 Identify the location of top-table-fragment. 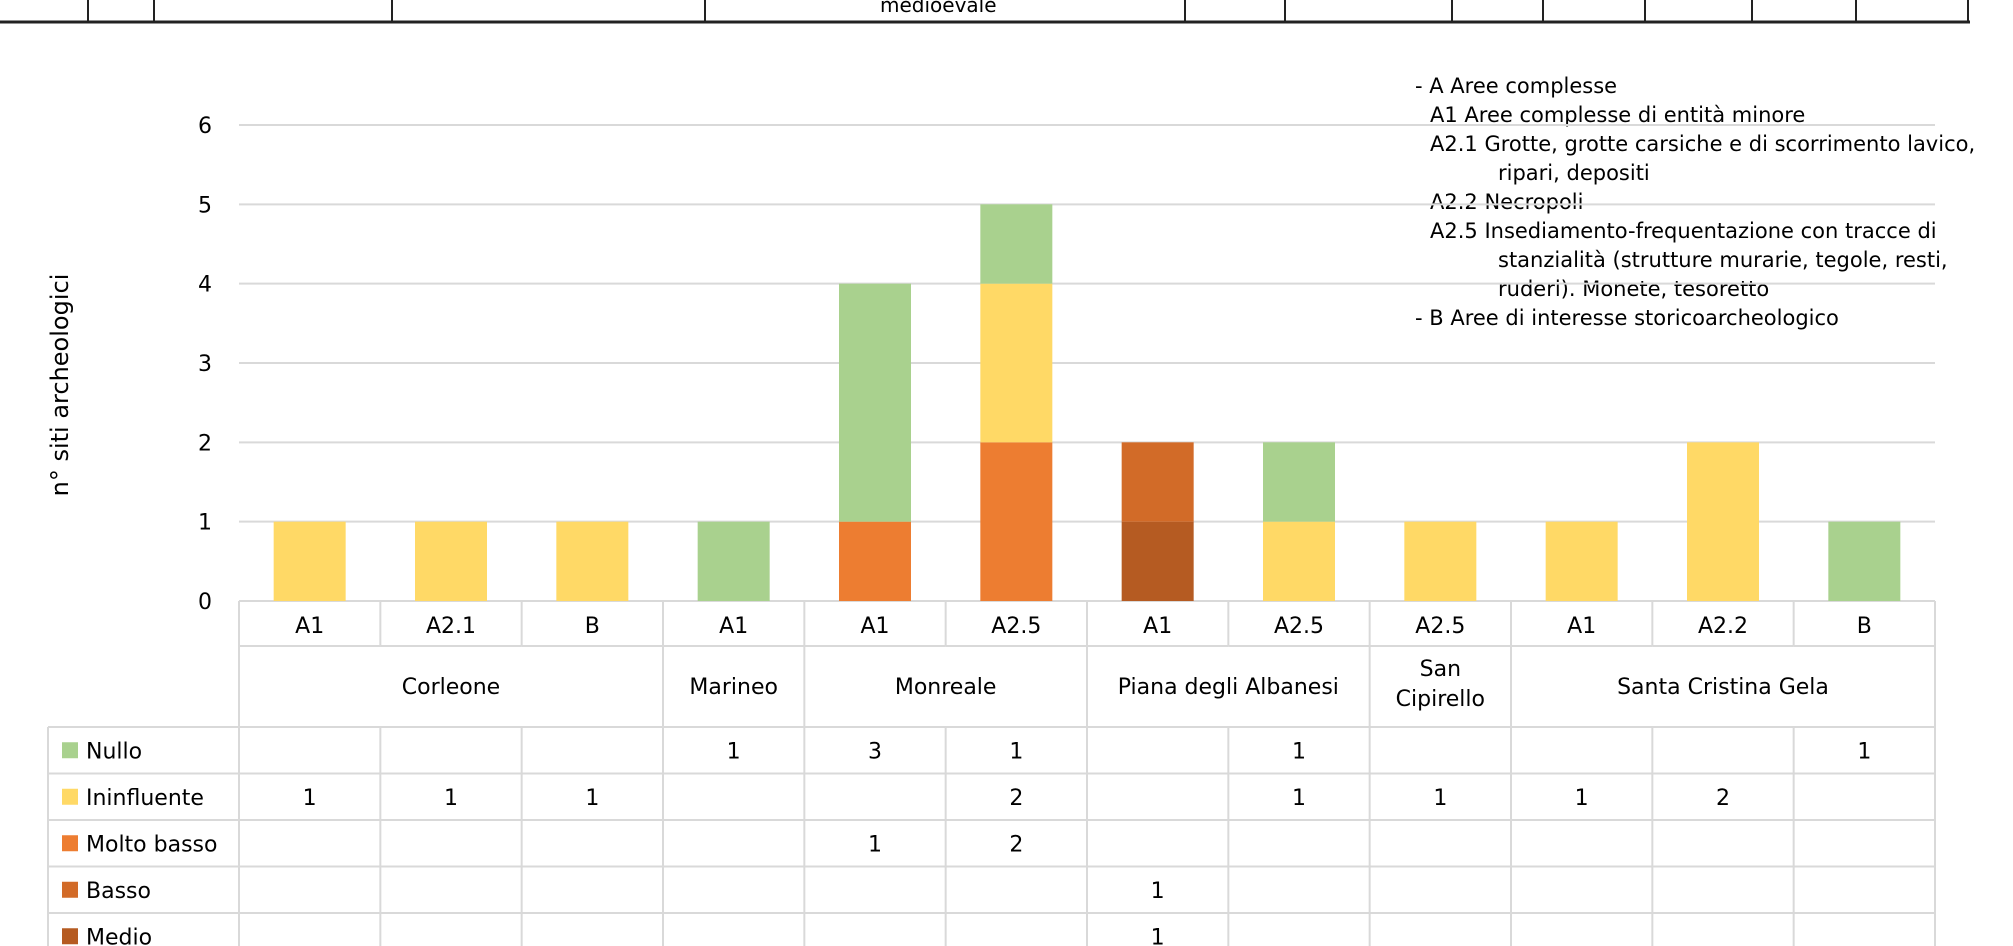
(985, 12).